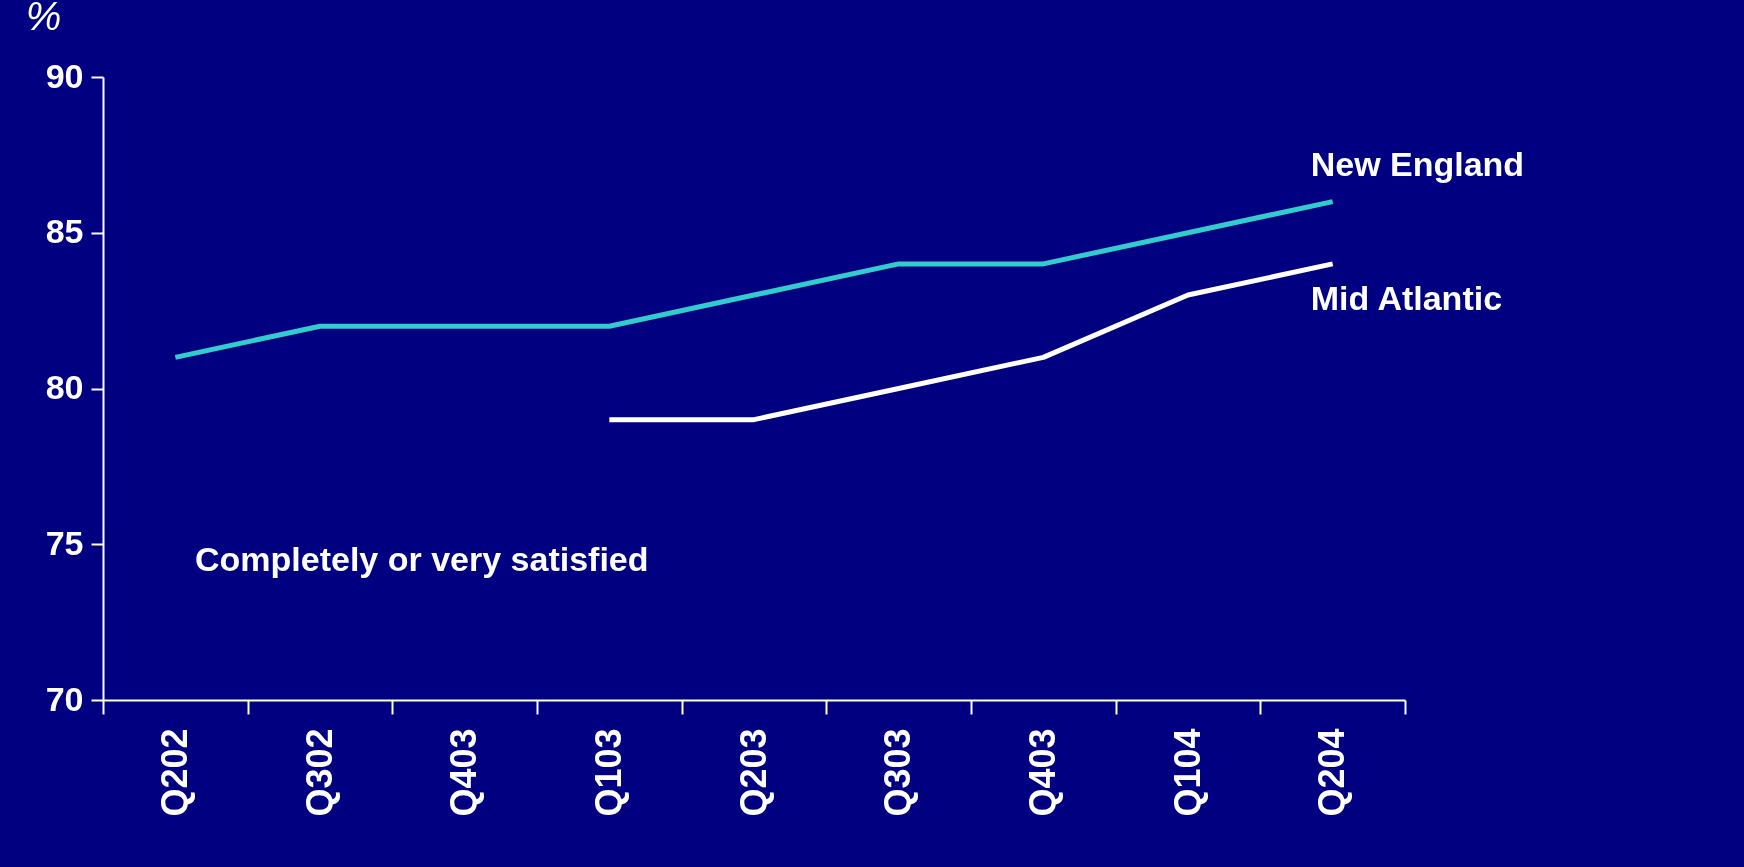  Describe the element at coordinates (174, 772) in the screenshot. I see `x-tick-label: Q202` at that location.